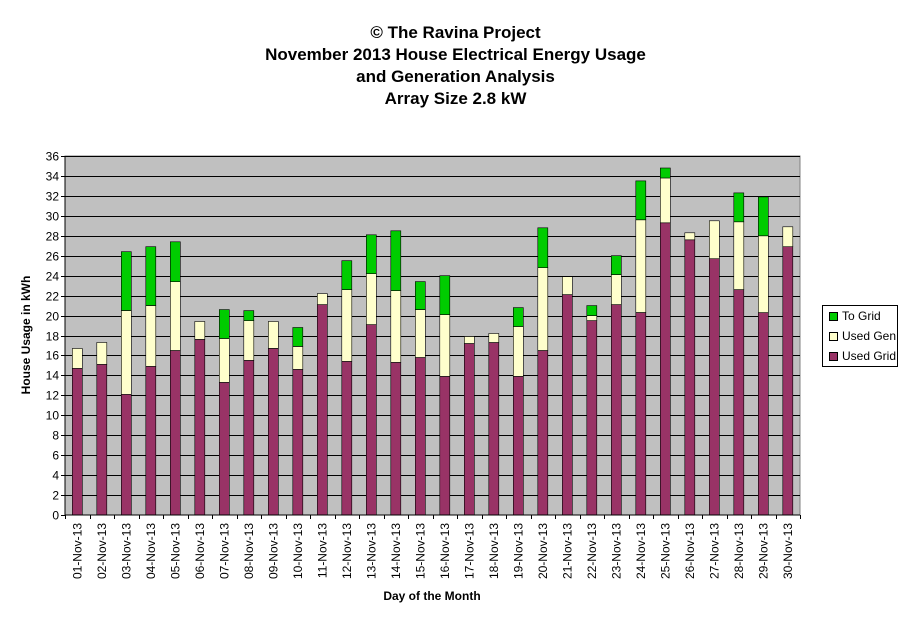 This screenshot has width=911, height=623. I want to click on x-tick-label: 03-Nov-13, so click(126, 551).